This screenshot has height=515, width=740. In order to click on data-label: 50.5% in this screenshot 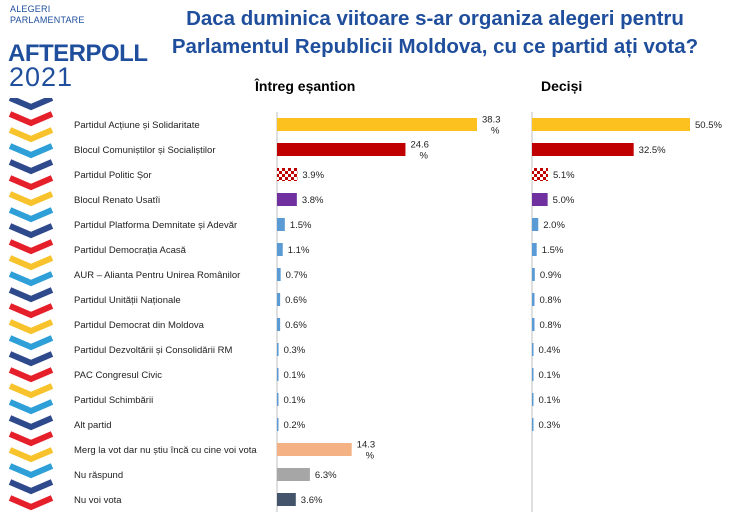, I will do `click(708, 125)`.